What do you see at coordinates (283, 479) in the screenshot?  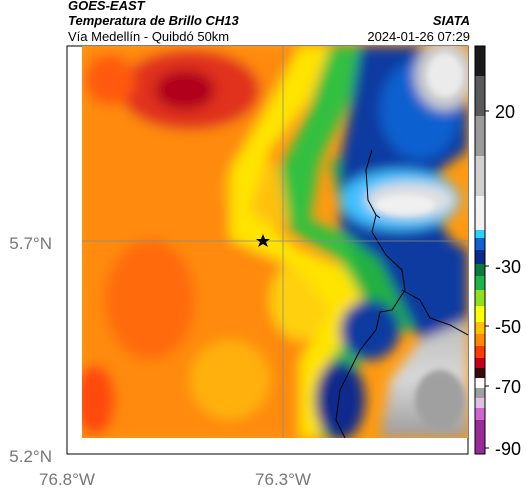 I see `lon-label-76-3: 76.3°W` at bounding box center [283, 479].